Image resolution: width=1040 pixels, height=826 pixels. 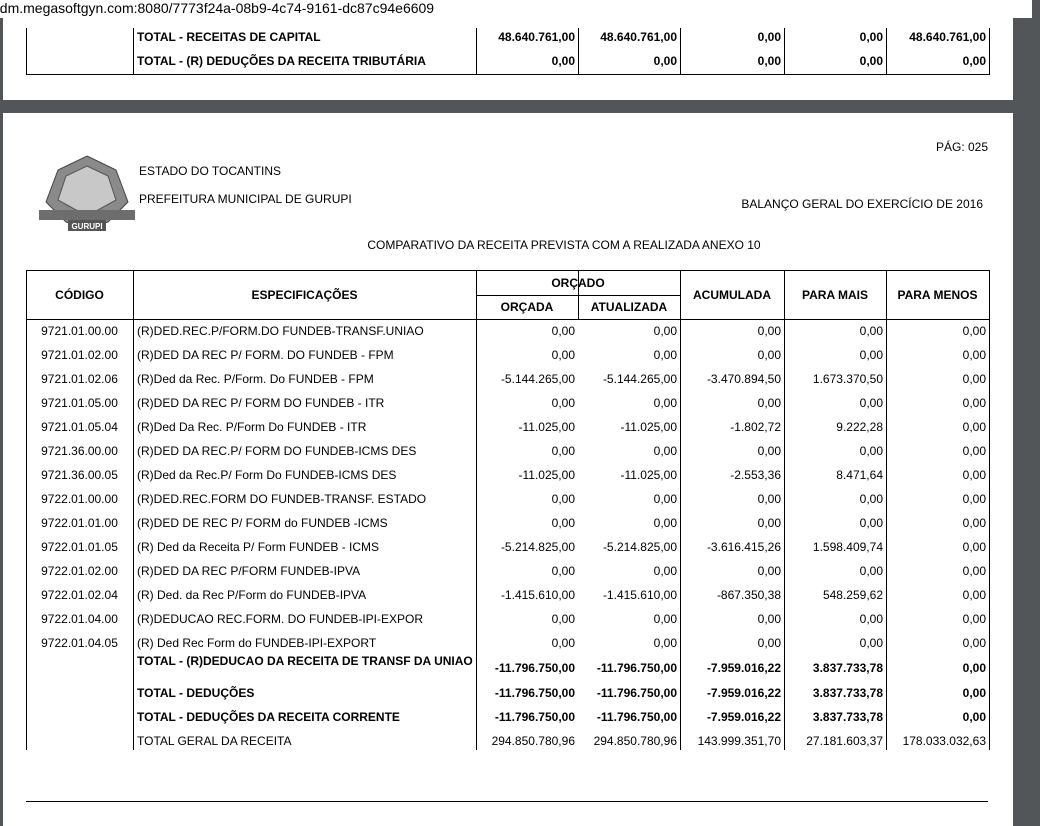 I want to click on code: 9721.01.02.00, so click(x=79, y=355).